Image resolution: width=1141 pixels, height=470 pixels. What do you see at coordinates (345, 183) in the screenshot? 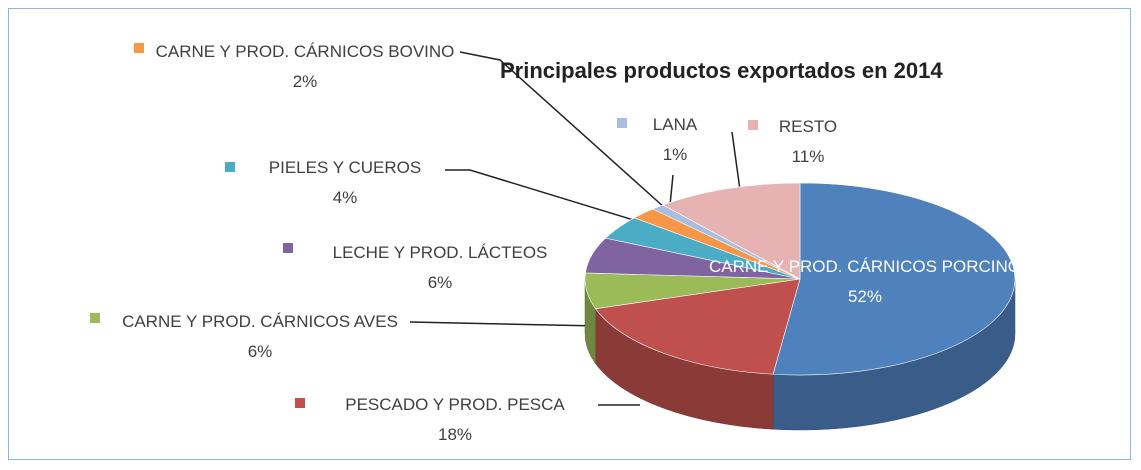
I see `slice-label: PIELES Y CUEROS 4%` at bounding box center [345, 183].